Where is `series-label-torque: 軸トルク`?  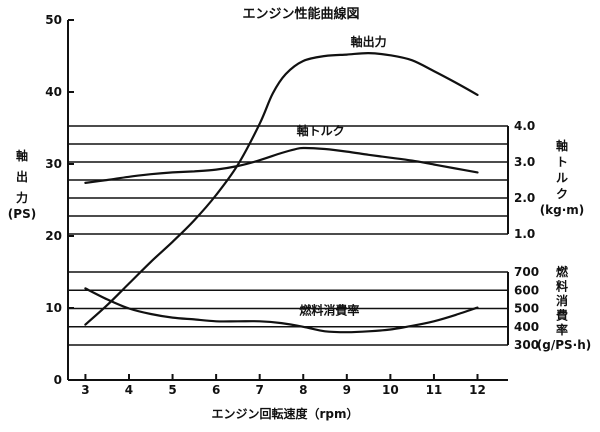 series-label-torque: 軸トルク is located at coordinates (321, 130).